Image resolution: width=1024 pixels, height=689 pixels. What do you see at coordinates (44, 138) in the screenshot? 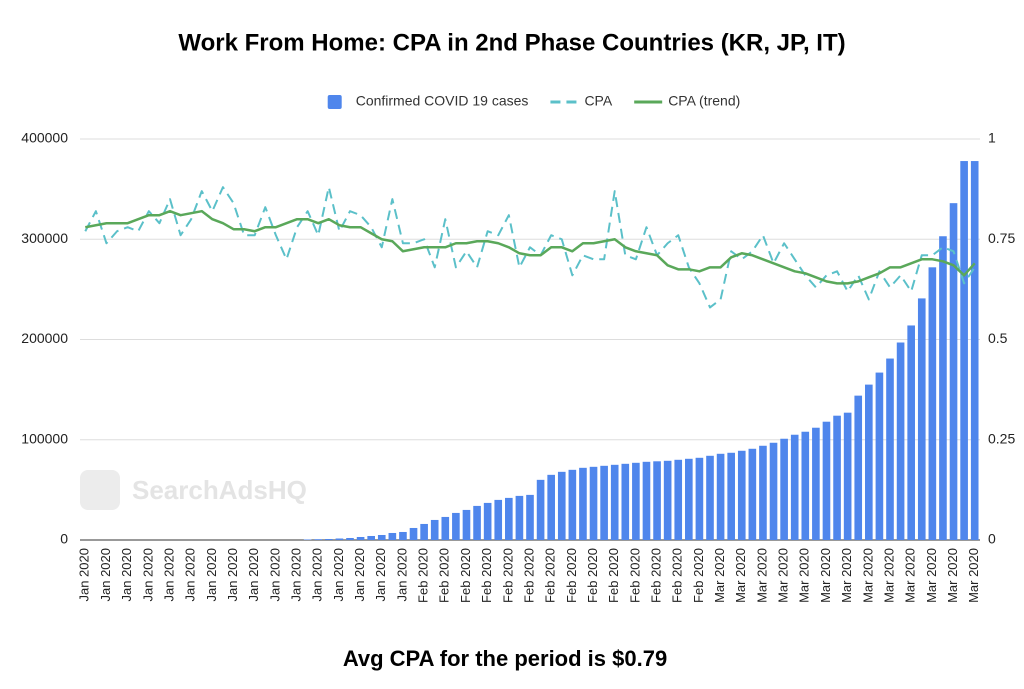
I see `y-tick-label: 400000` at bounding box center [44, 138].